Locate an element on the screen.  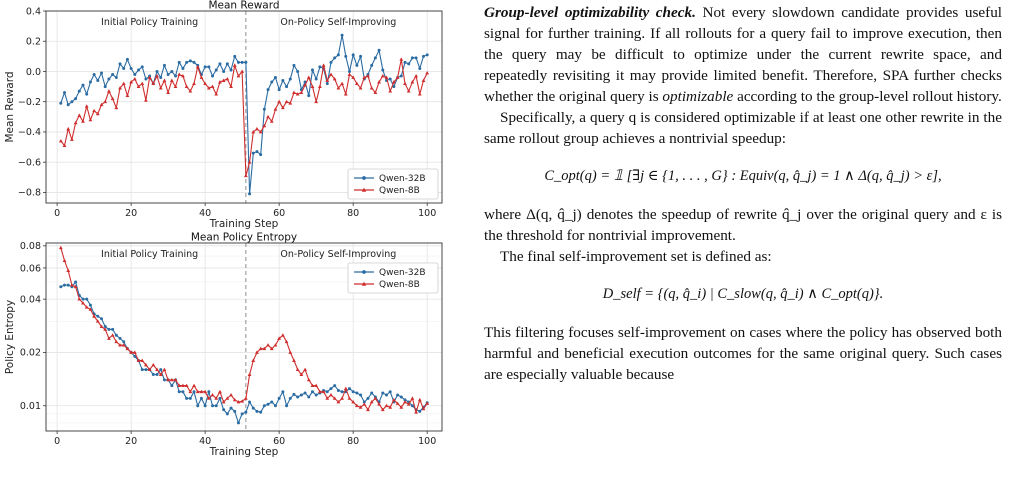
y-axis-label: Policy Entropy is located at coordinates (10, 337).